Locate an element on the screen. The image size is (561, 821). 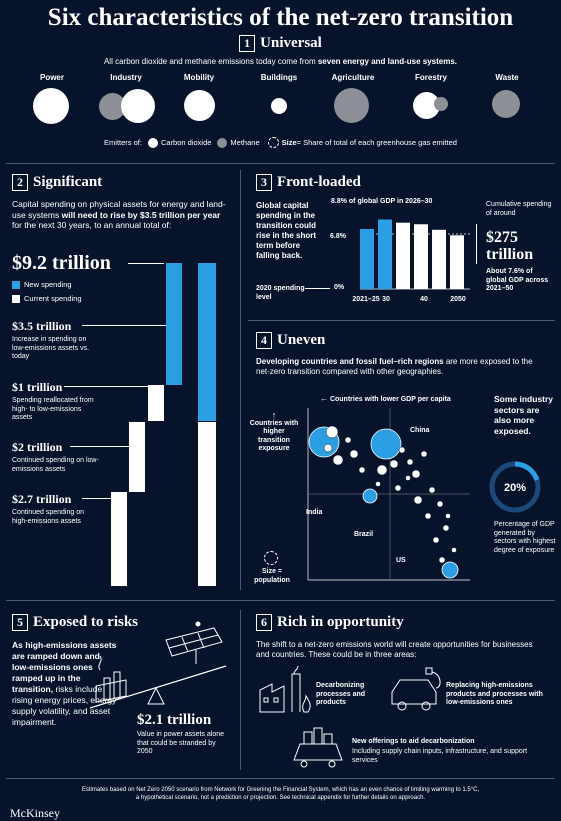
total-current-bar is located at coordinates (207, 504).